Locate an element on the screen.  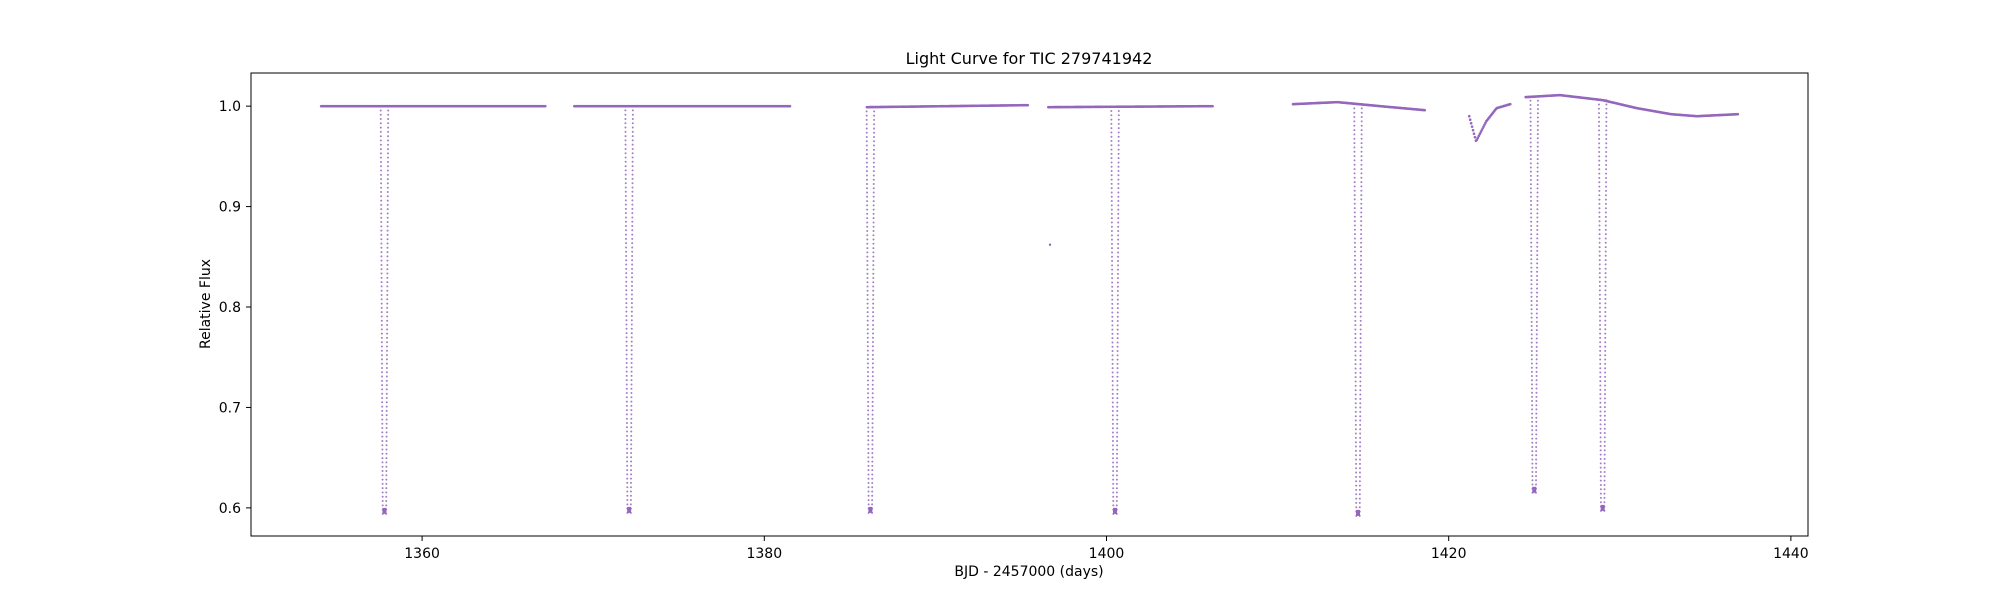
y-tick-label: 0.9 is located at coordinates (230, 208).